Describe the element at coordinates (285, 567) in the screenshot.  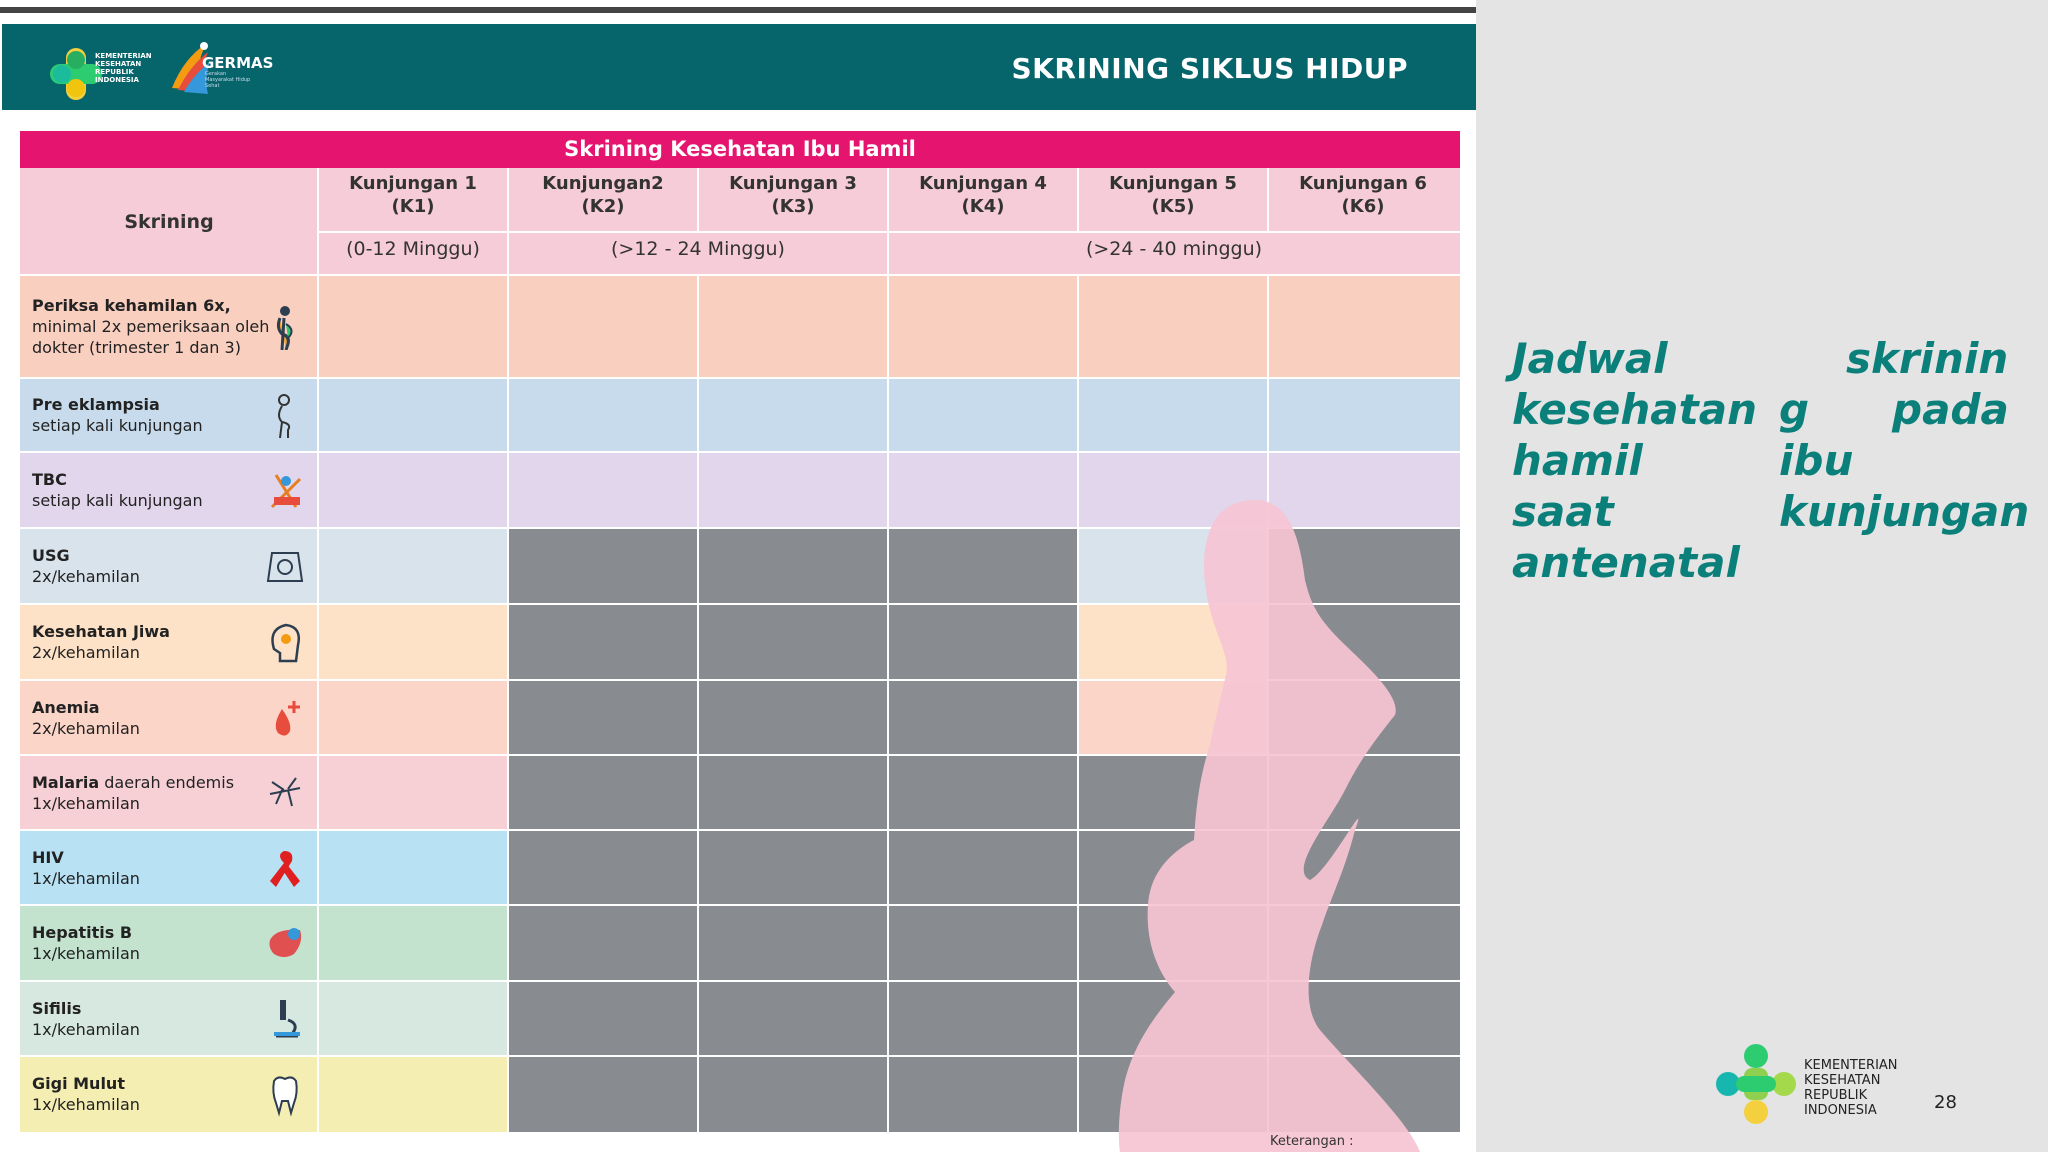
I see `ultrasound-icon` at that location.